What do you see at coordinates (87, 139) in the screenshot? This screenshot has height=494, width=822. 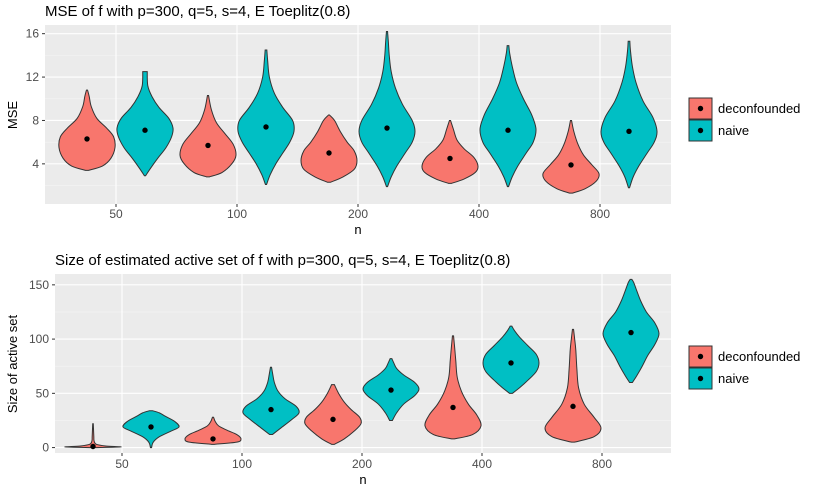 I see `mse-median-deconfounded-n50` at bounding box center [87, 139].